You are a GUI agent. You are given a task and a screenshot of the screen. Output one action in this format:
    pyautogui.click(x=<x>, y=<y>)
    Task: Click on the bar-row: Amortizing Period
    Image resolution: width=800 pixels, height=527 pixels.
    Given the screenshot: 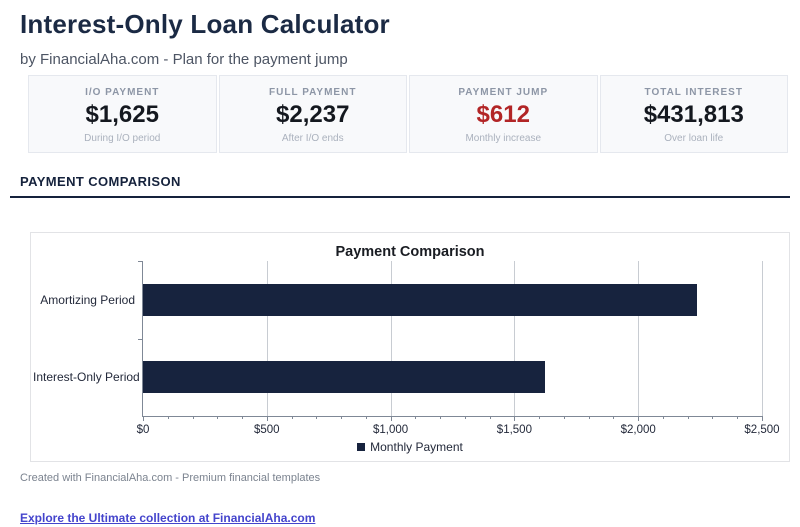 What is the action you would take?
    pyautogui.click(x=401, y=300)
    